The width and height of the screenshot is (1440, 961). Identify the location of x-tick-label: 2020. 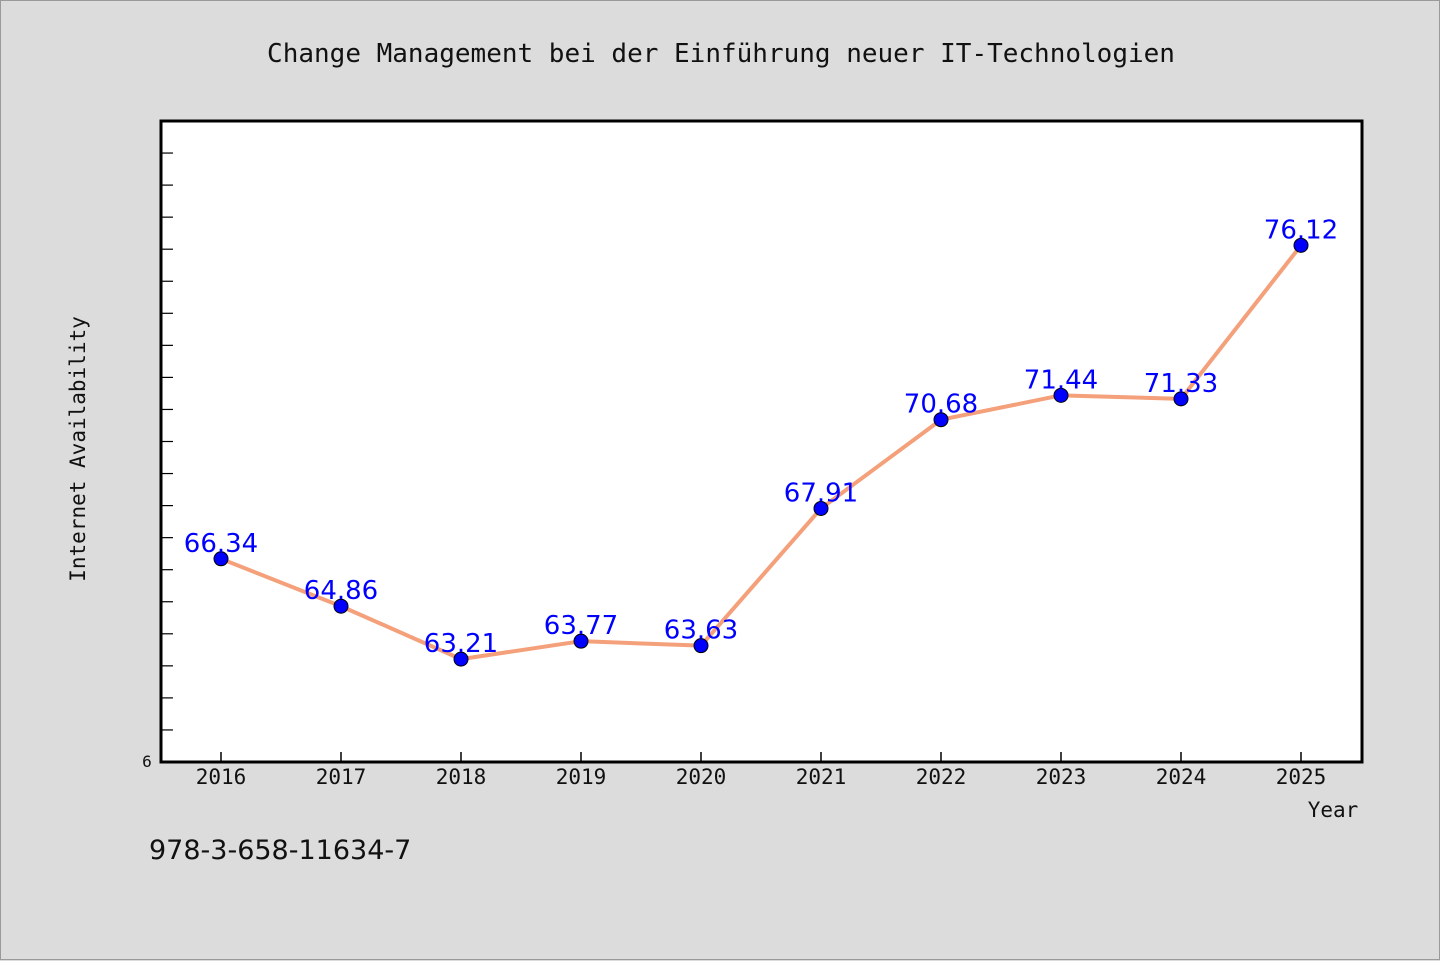
(701, 777).